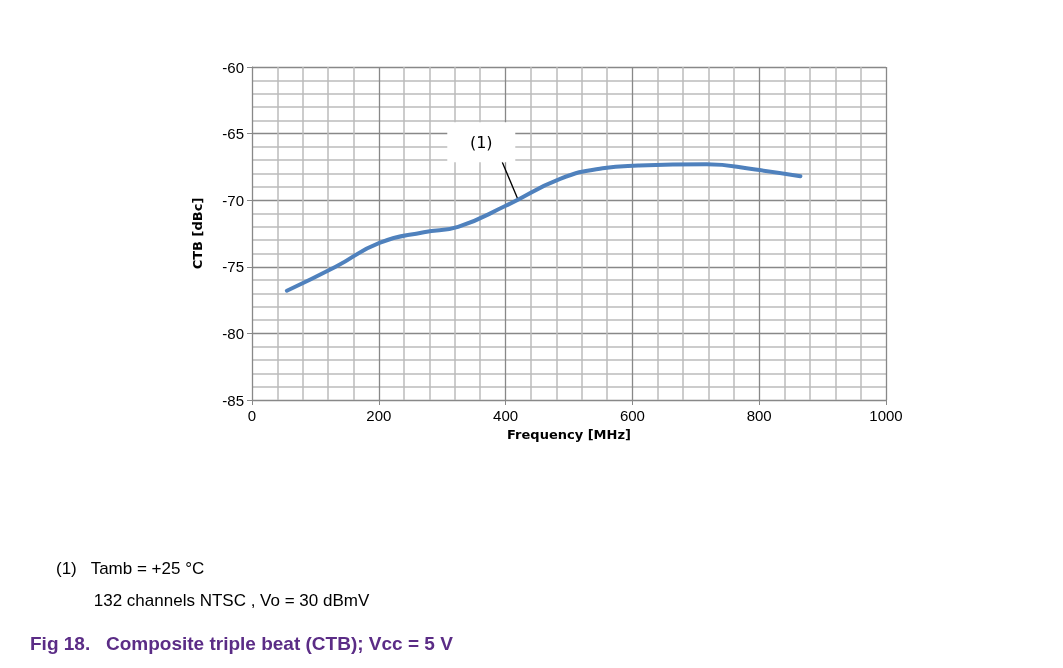 This screenshot has width=1063, height=668. I want to click on y-tick-label: -65, so click(233, 134).